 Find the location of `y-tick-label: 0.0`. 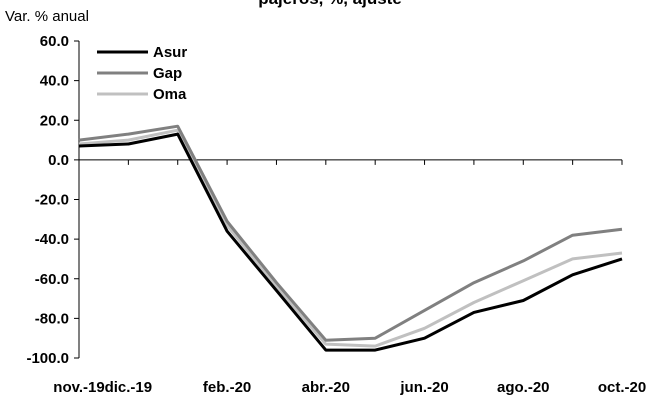

y-tick-label: 0.0 is located at coordinates (58, 160).